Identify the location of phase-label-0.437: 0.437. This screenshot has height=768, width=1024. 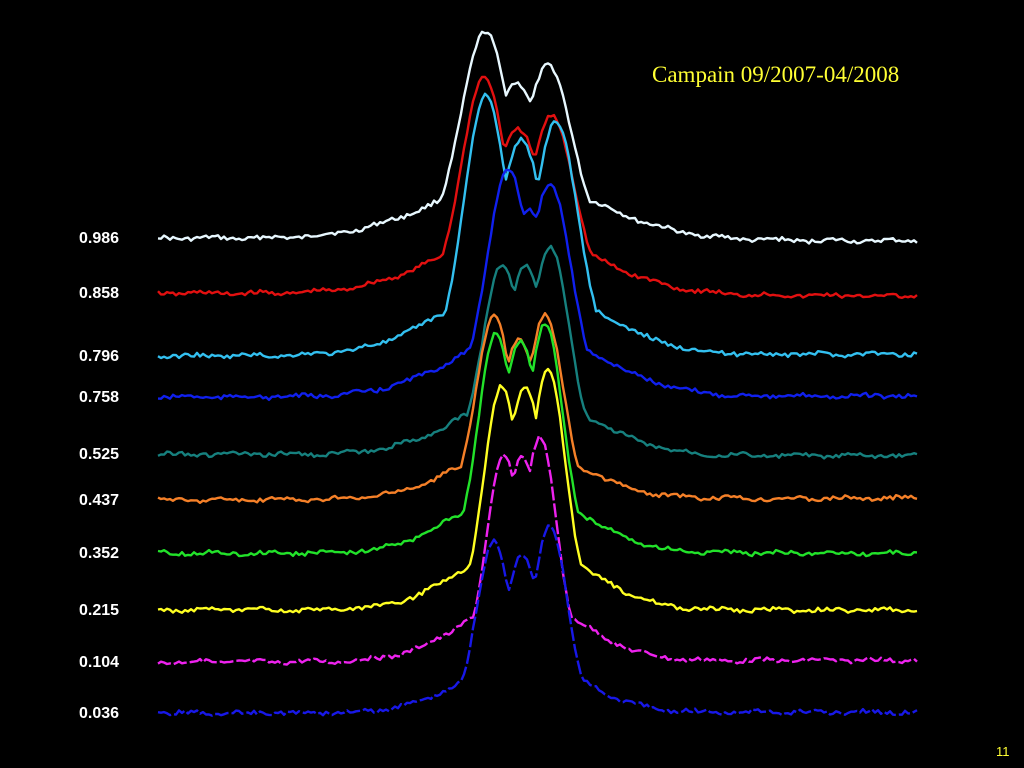
(99, 500).